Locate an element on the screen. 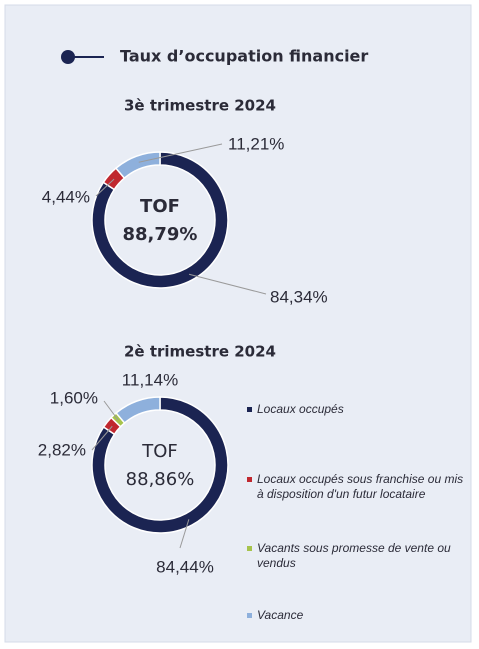  data-label: 84,44% is located at coordinates (185, 566).